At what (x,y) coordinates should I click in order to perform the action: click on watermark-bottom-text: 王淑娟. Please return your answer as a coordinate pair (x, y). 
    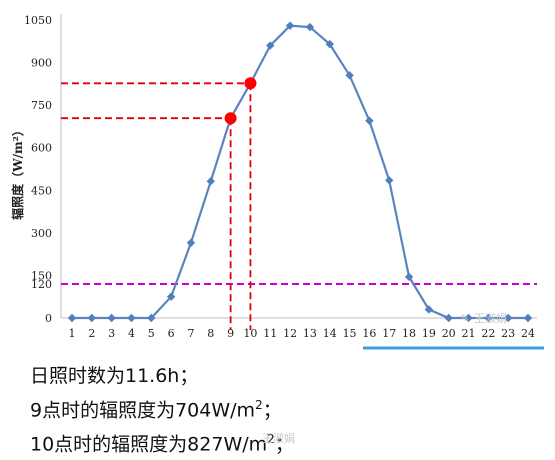
    Looking at the image, I should click on (278, 438).